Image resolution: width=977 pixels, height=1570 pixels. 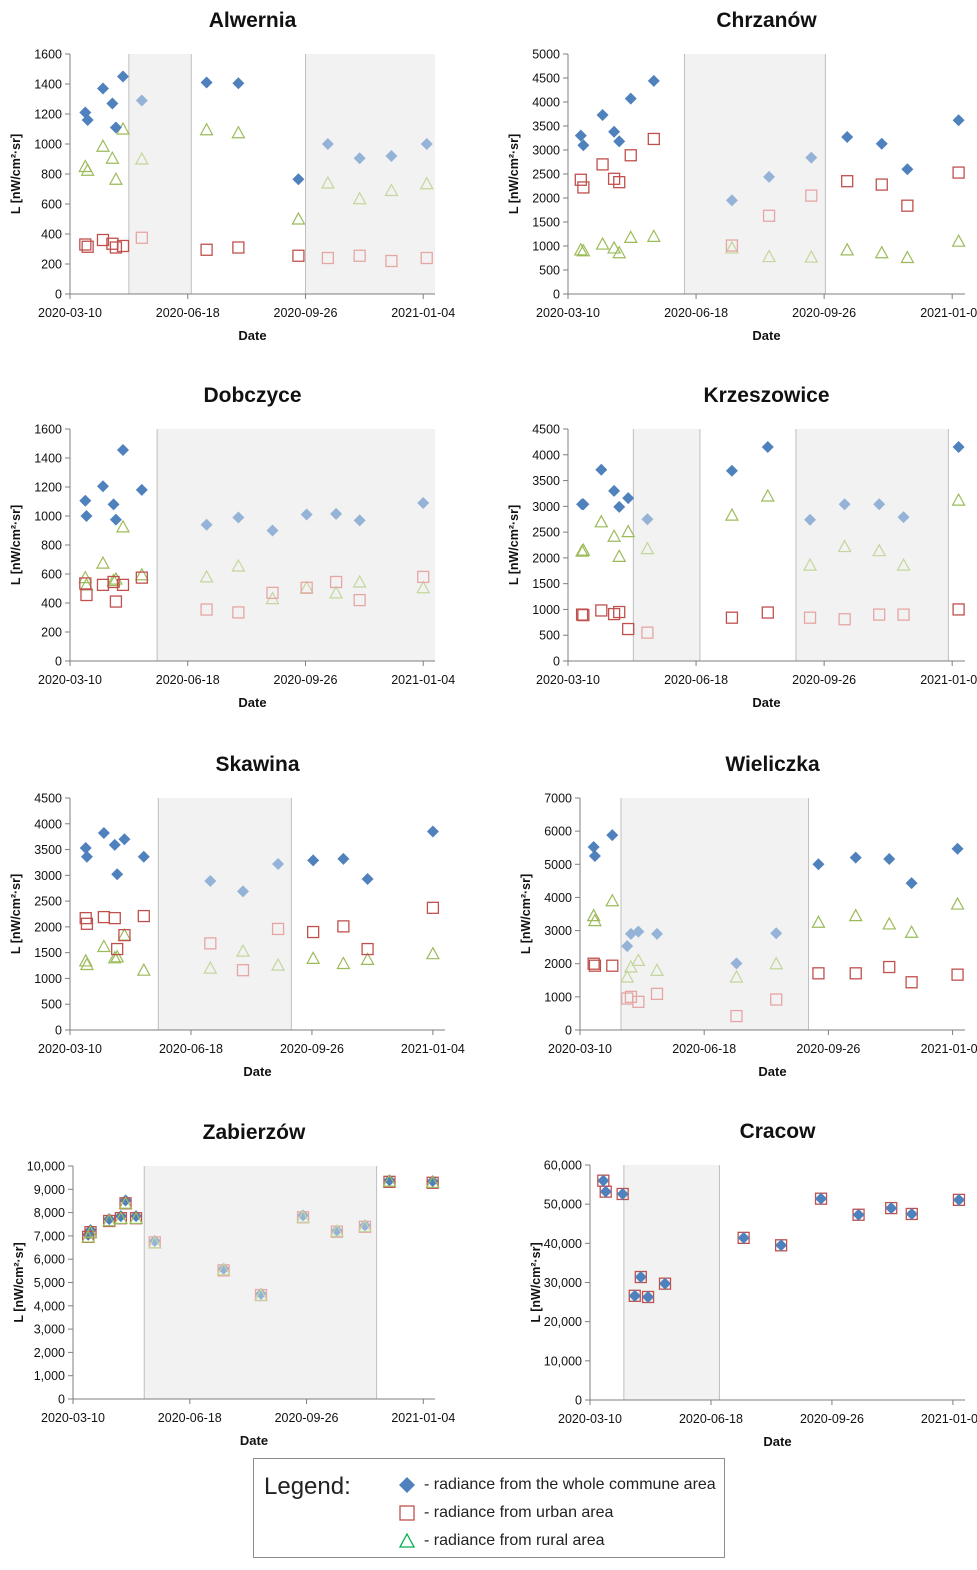 What do you see at coordinates (696, 313) in the screenshot?
I see `x-tick-label: 2020-06-18` at bounding box center [696, 313].